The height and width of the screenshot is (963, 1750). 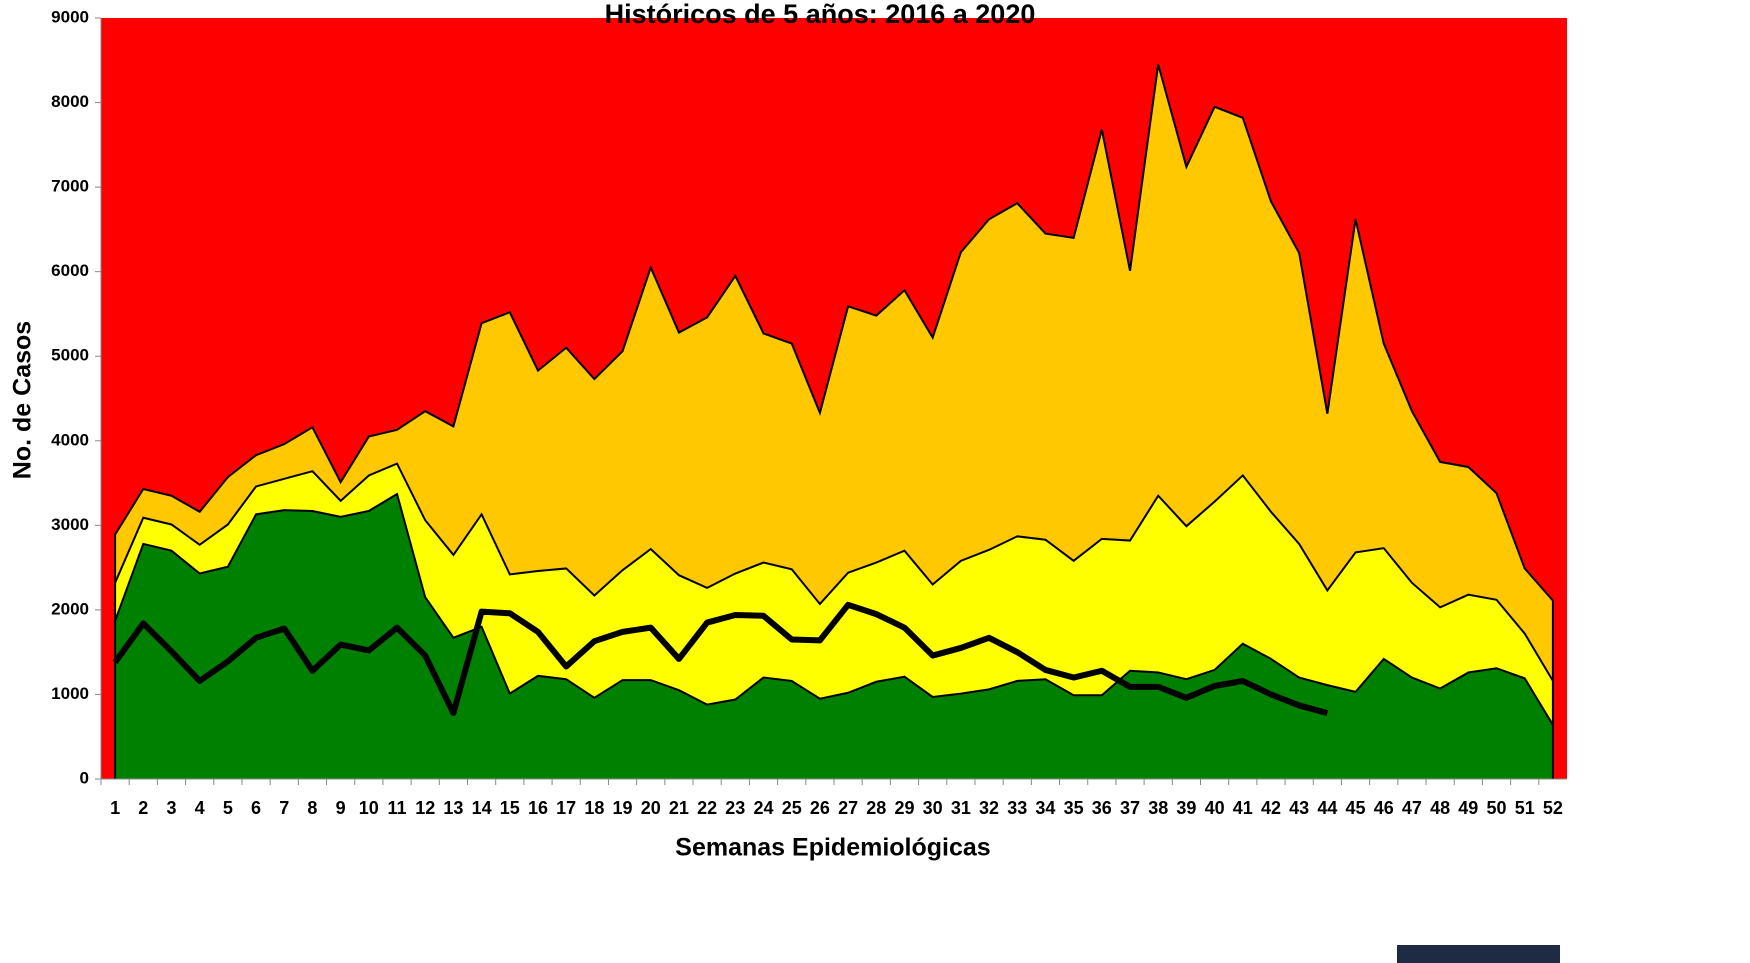 I want to click on x-tick-label: 18, so click(x=594, y=808).